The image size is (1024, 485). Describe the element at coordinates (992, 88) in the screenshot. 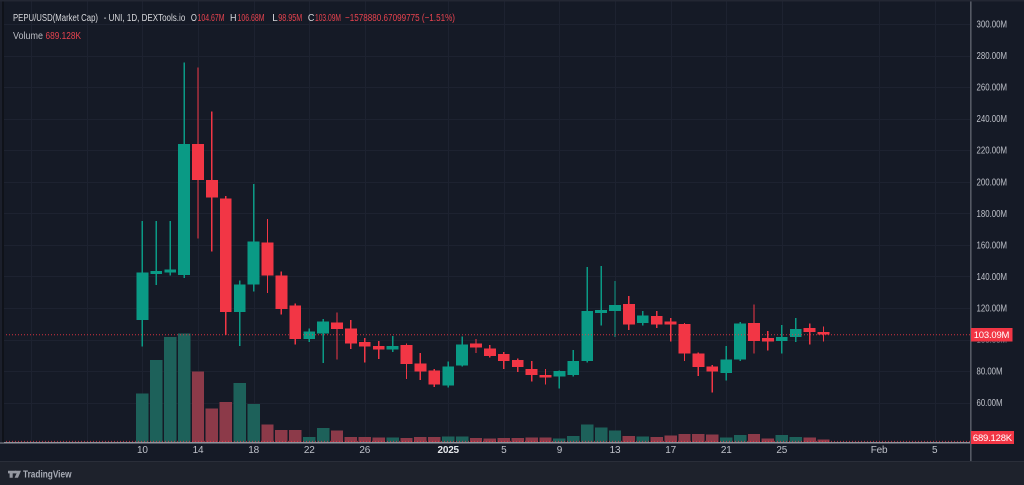

I see `svg-text: 260.00M` at that location.